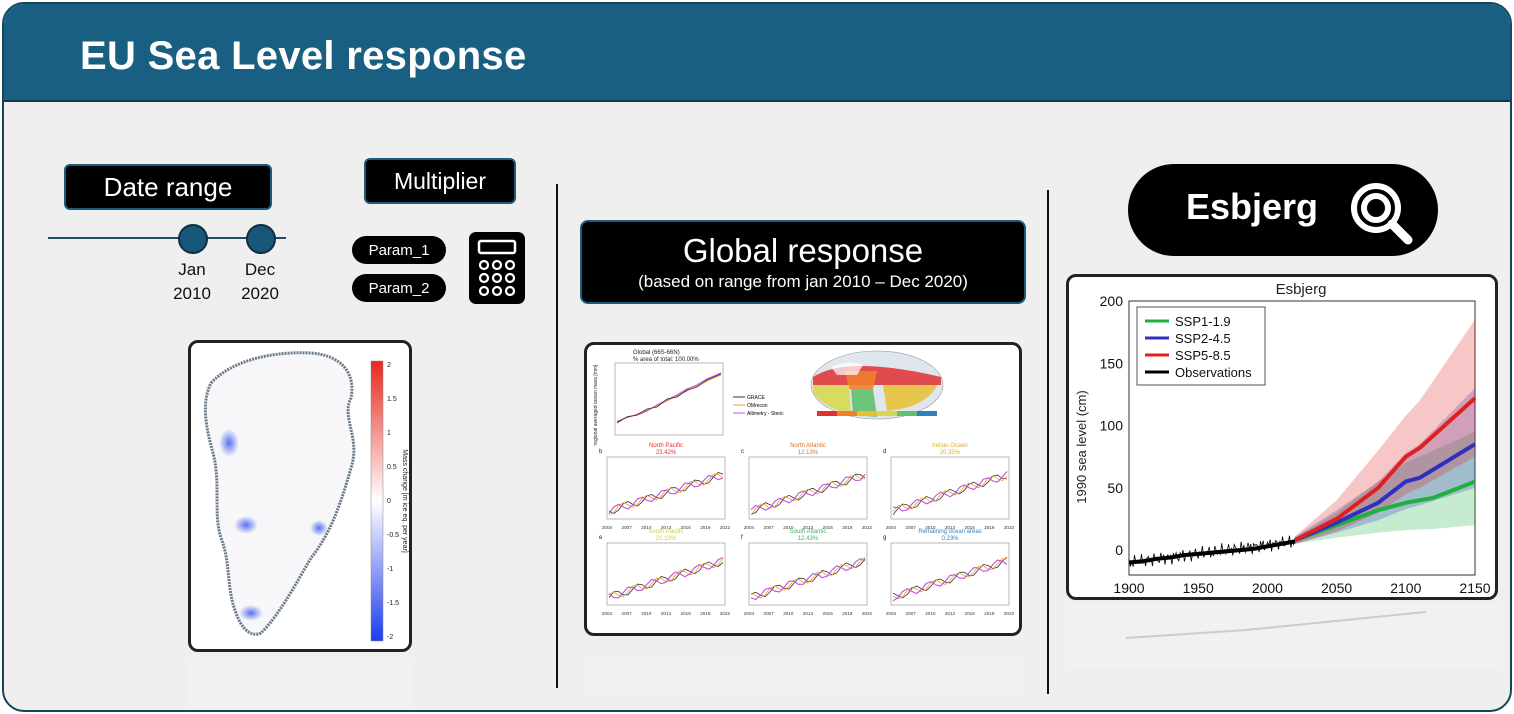 Image resolution: width=1514 pixels, height=714 pixels. What do you see at coordinates (1267, 588) in the screenshot?
I see `x-tick-label: 2000` at bounding box center [1267, 588].